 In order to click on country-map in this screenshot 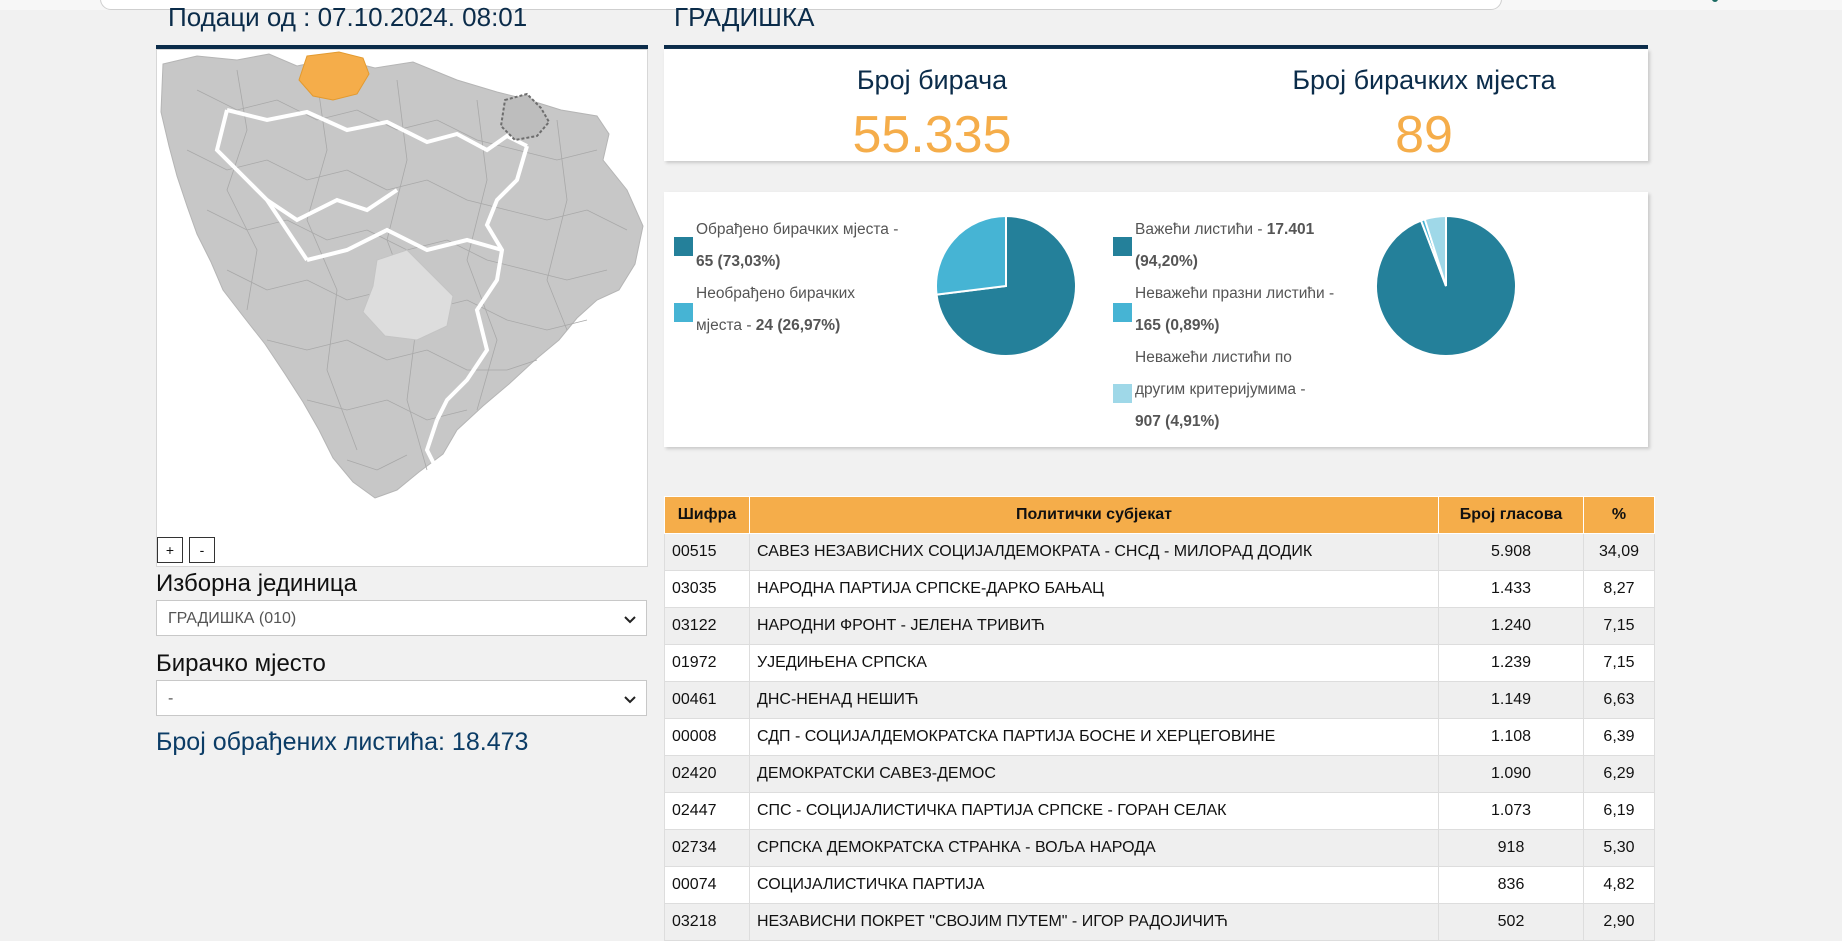, I will do `click(402, 308)`.